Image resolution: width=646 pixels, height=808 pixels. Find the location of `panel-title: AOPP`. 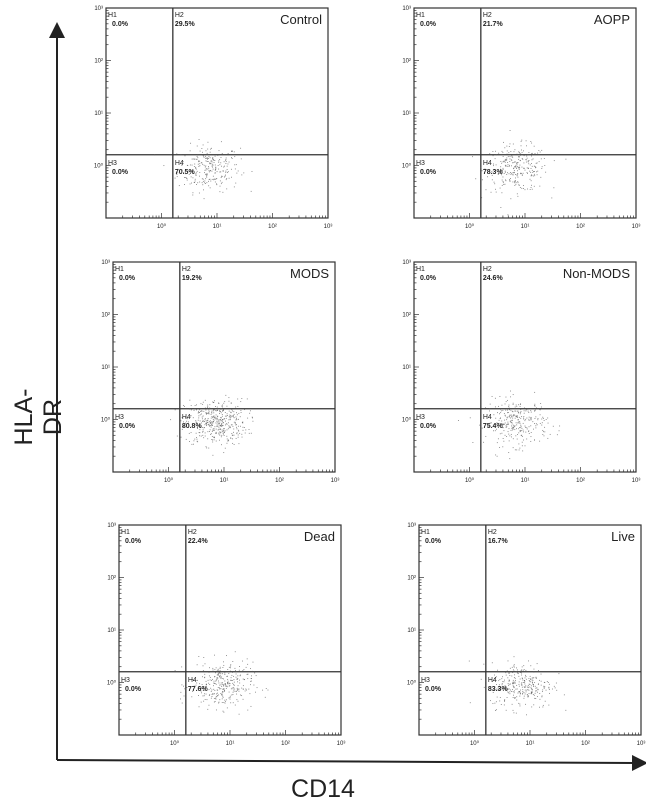

panel-title: AOPP is located at coordinates (612, 19).